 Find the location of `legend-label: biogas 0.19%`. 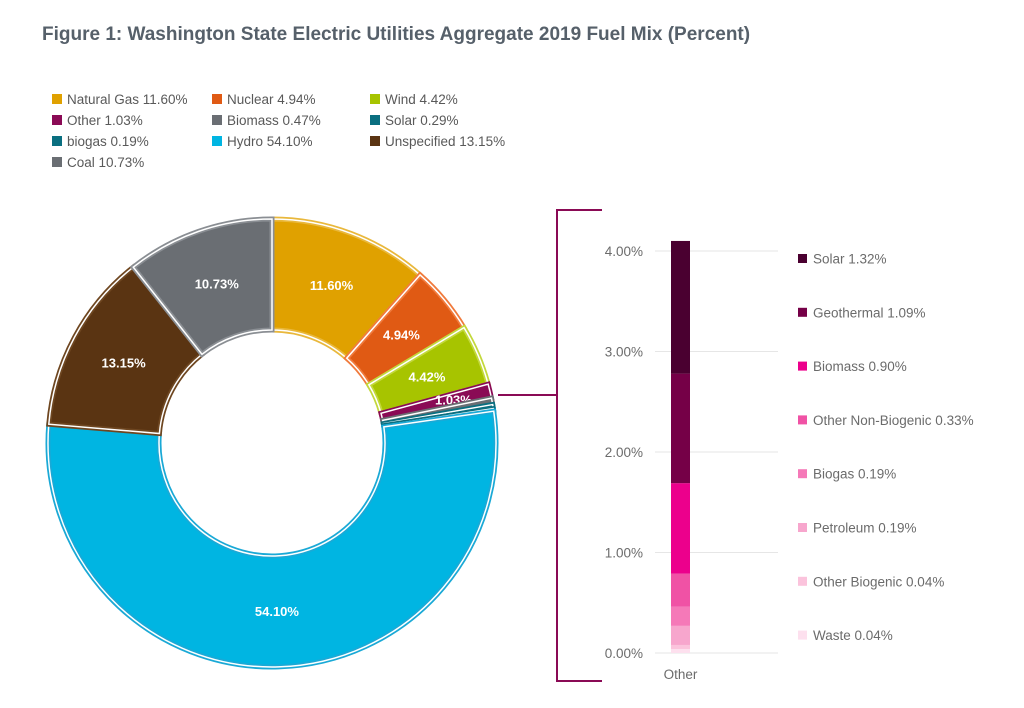

legend-label: biogas 0.19% is located at coordinates (108, 141).